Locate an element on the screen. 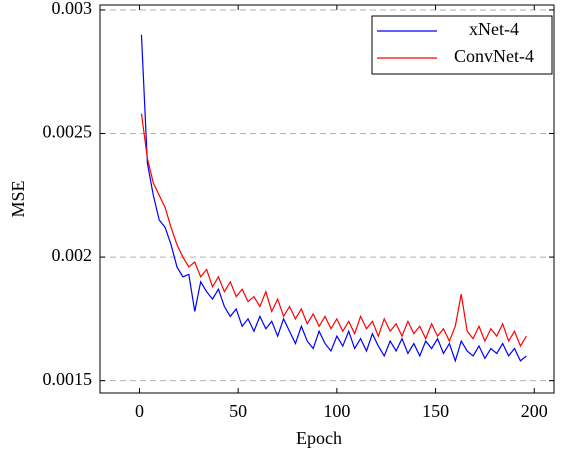 This screenshot has width=566, height=458. legend-label: ConvNet-4 is located at coordinates (494, 56).